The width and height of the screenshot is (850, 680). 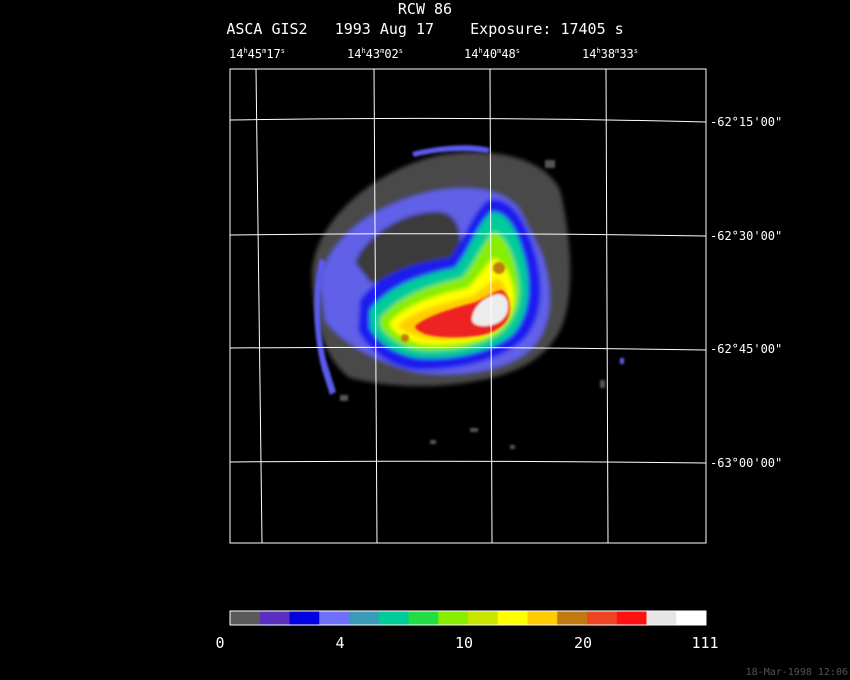 What do you see at coordinates (339, 643) in the screenshot?
I see `colorbar-label: 4` at bounding box center [339, 643].